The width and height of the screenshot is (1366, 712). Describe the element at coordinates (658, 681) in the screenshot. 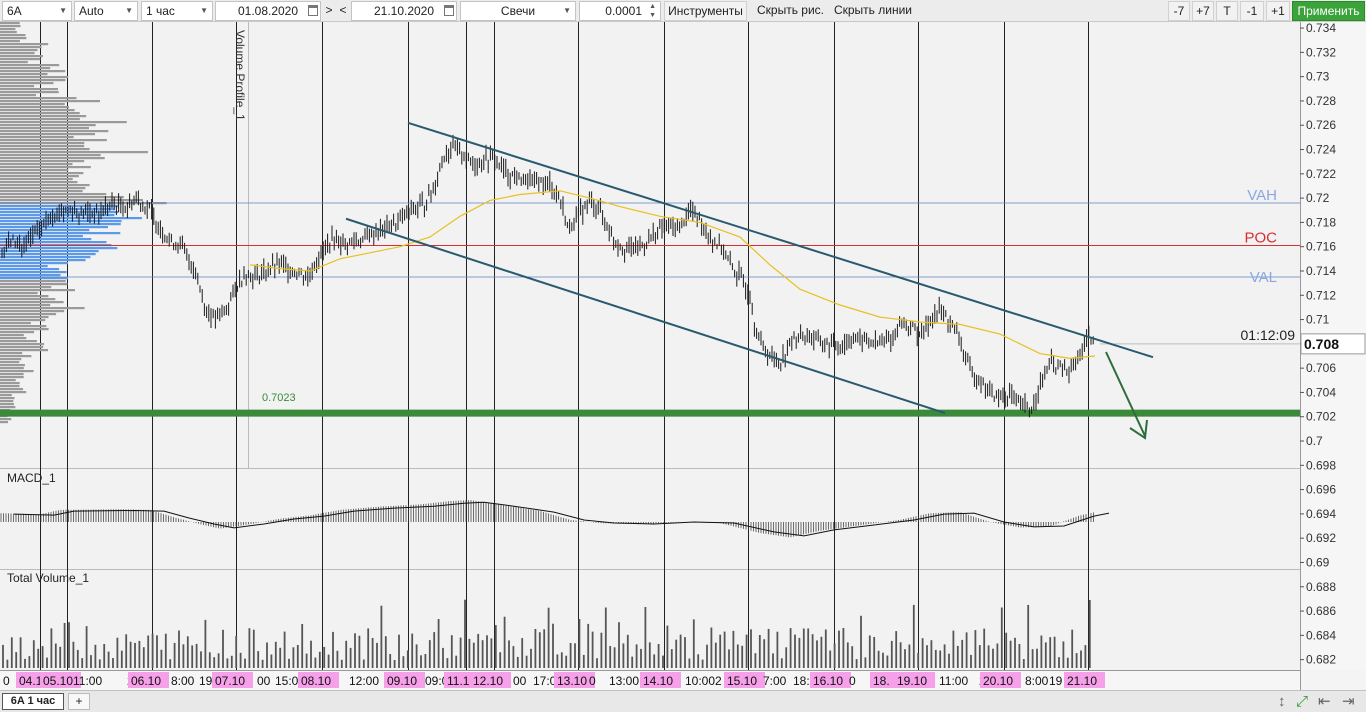

I see `time-label: 14.10` at that location.